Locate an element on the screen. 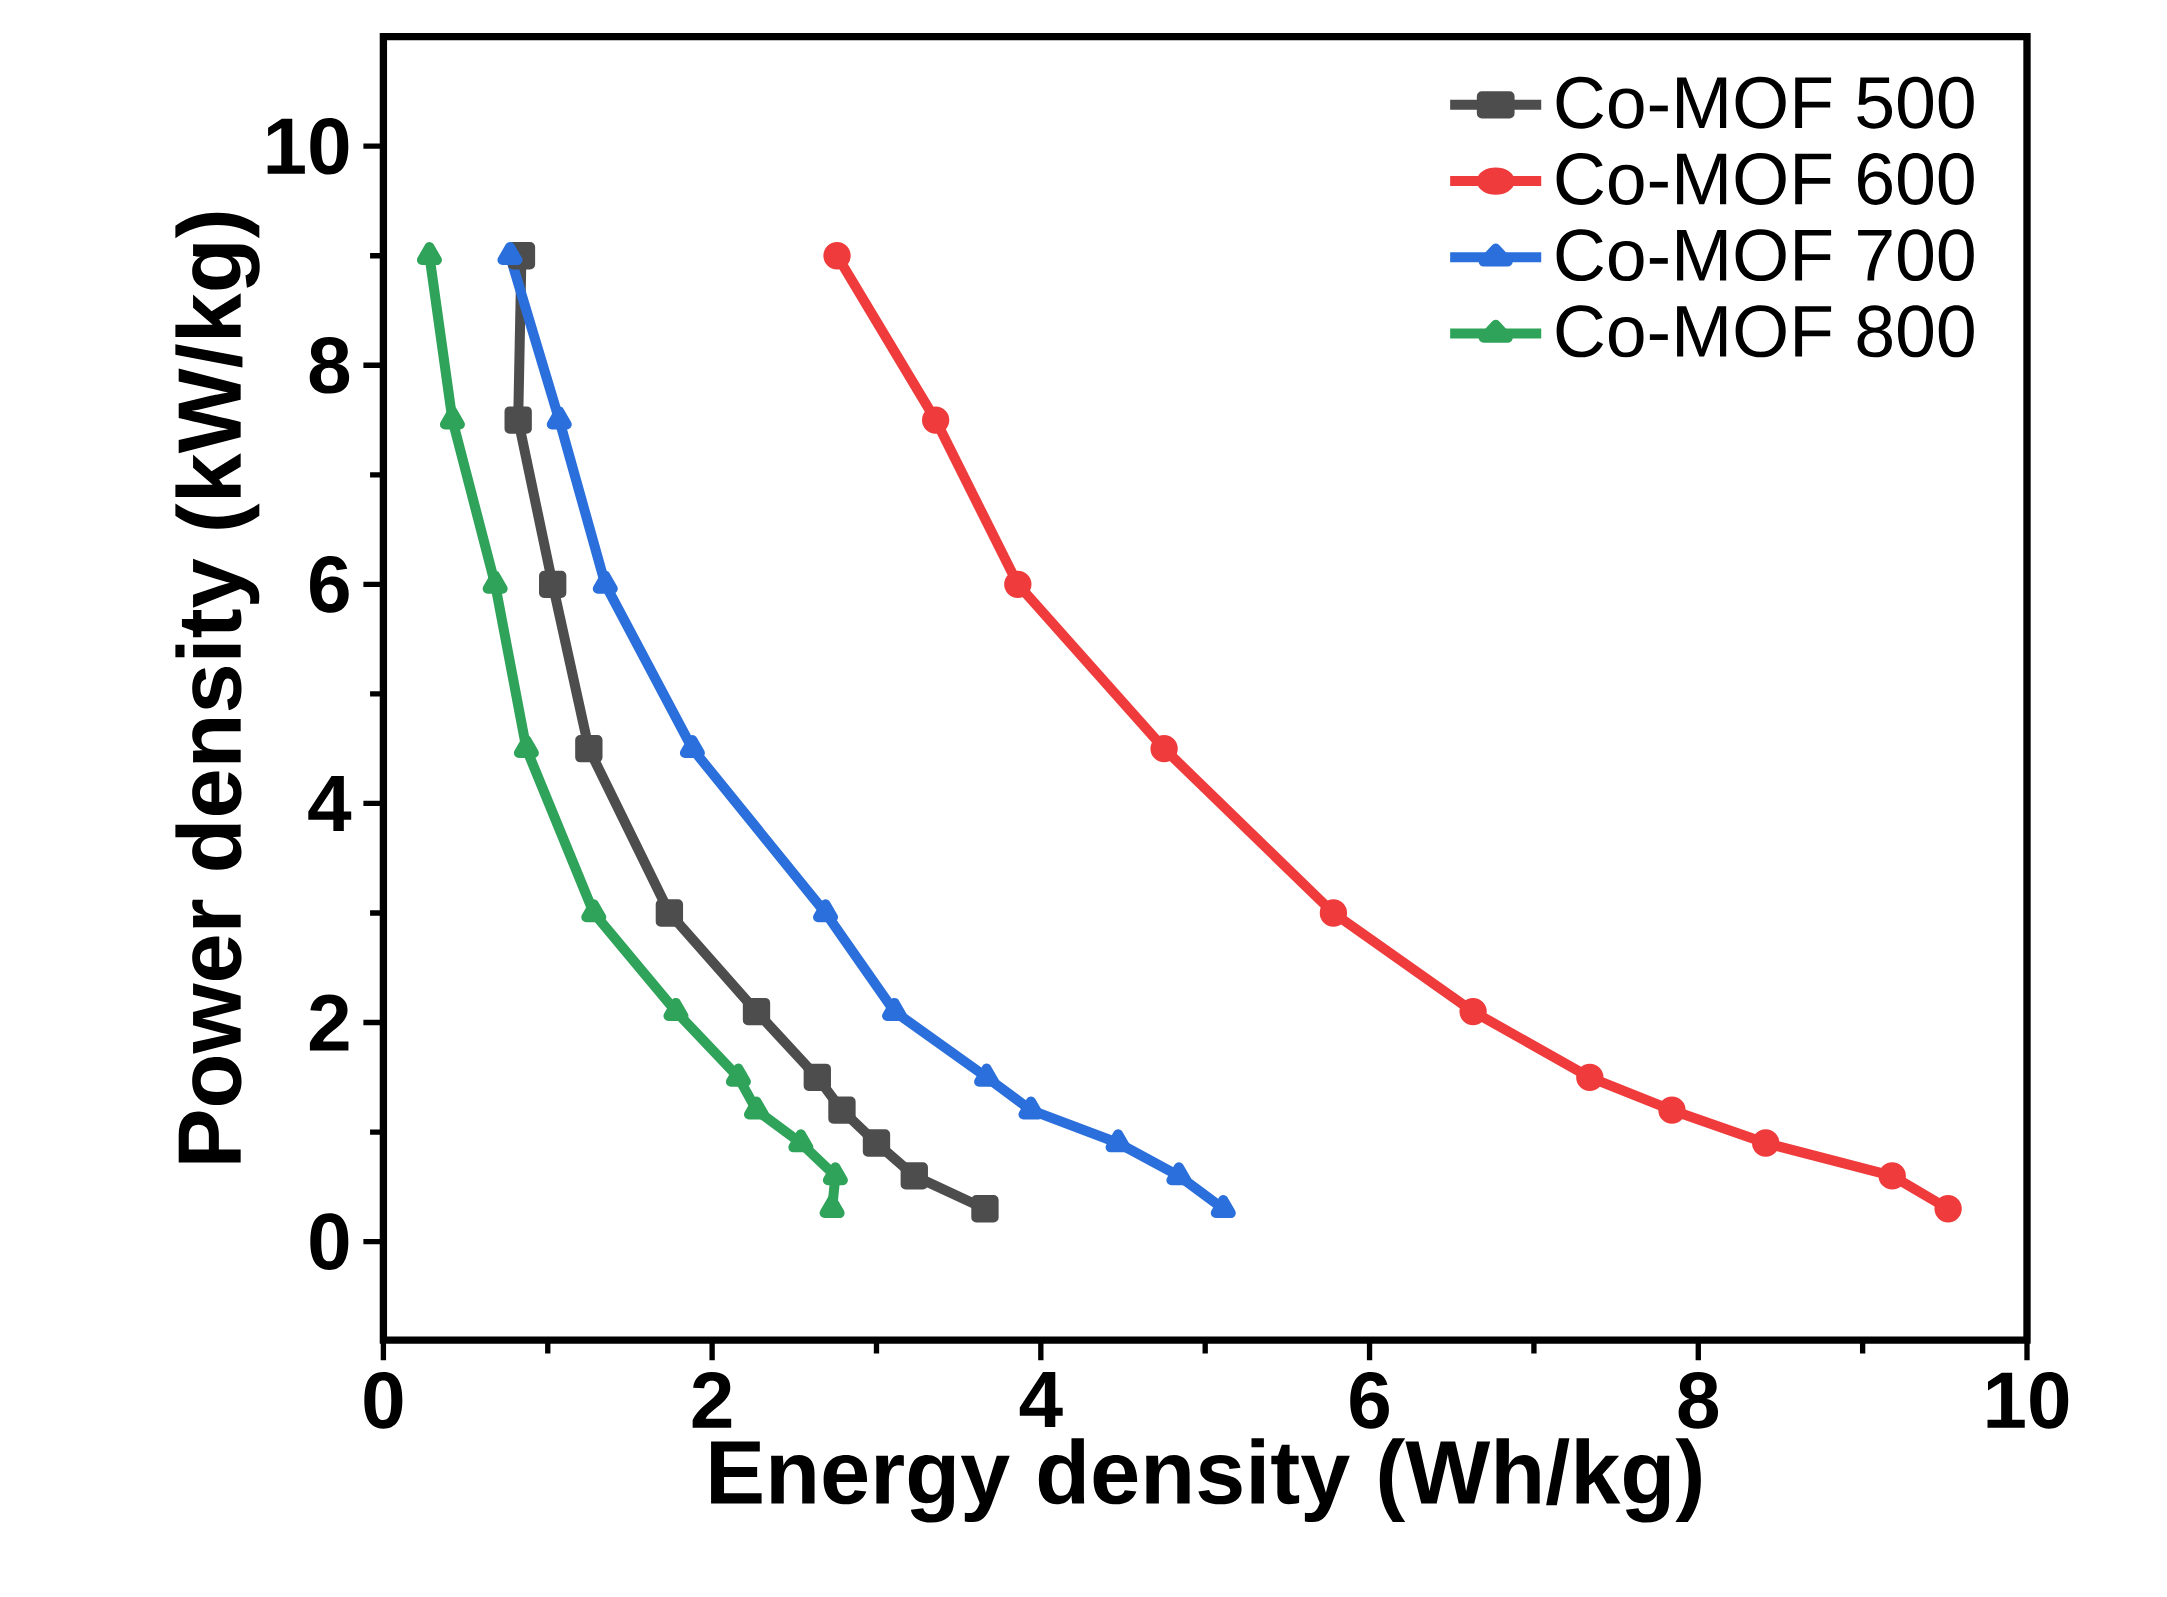 The image size is (2167, 1597). x-tick-label: 4 is located at coordinates (1041, 1400).